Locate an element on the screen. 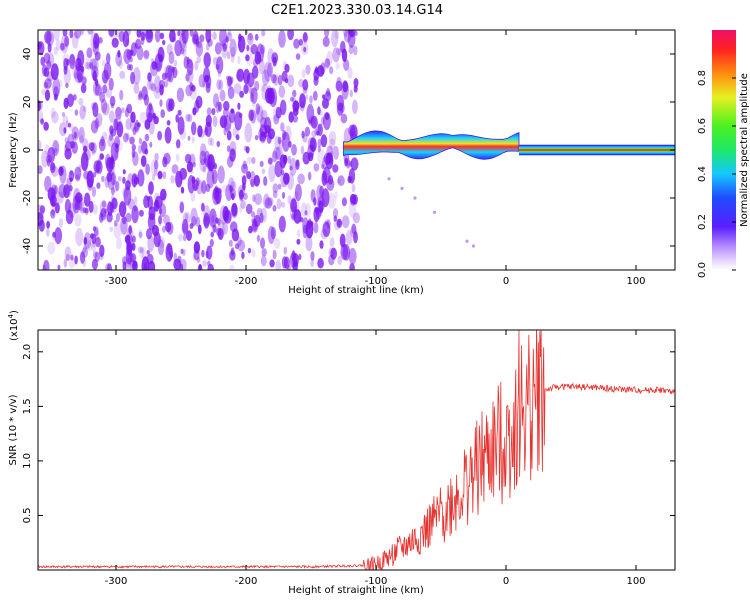 This screenshot has height=605, width=750. spectrogram-xtick-label: -300 is located at coordinates (116, 281).